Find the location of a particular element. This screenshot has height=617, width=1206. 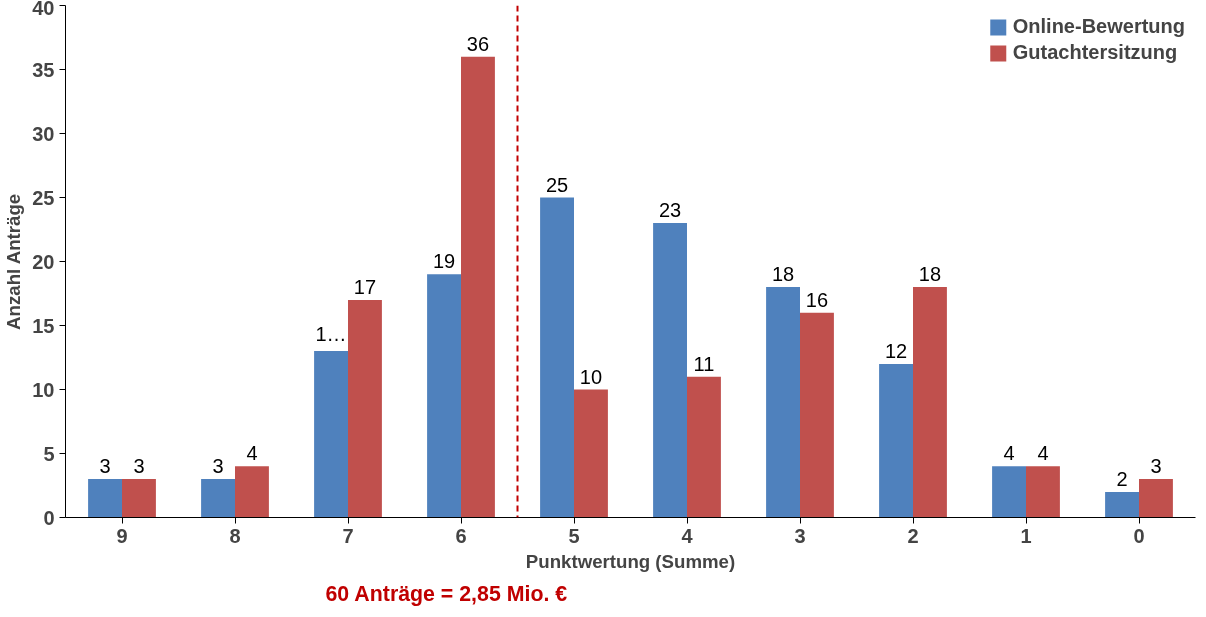

y-tick-label: 15 is located at coordinates (43, 325).